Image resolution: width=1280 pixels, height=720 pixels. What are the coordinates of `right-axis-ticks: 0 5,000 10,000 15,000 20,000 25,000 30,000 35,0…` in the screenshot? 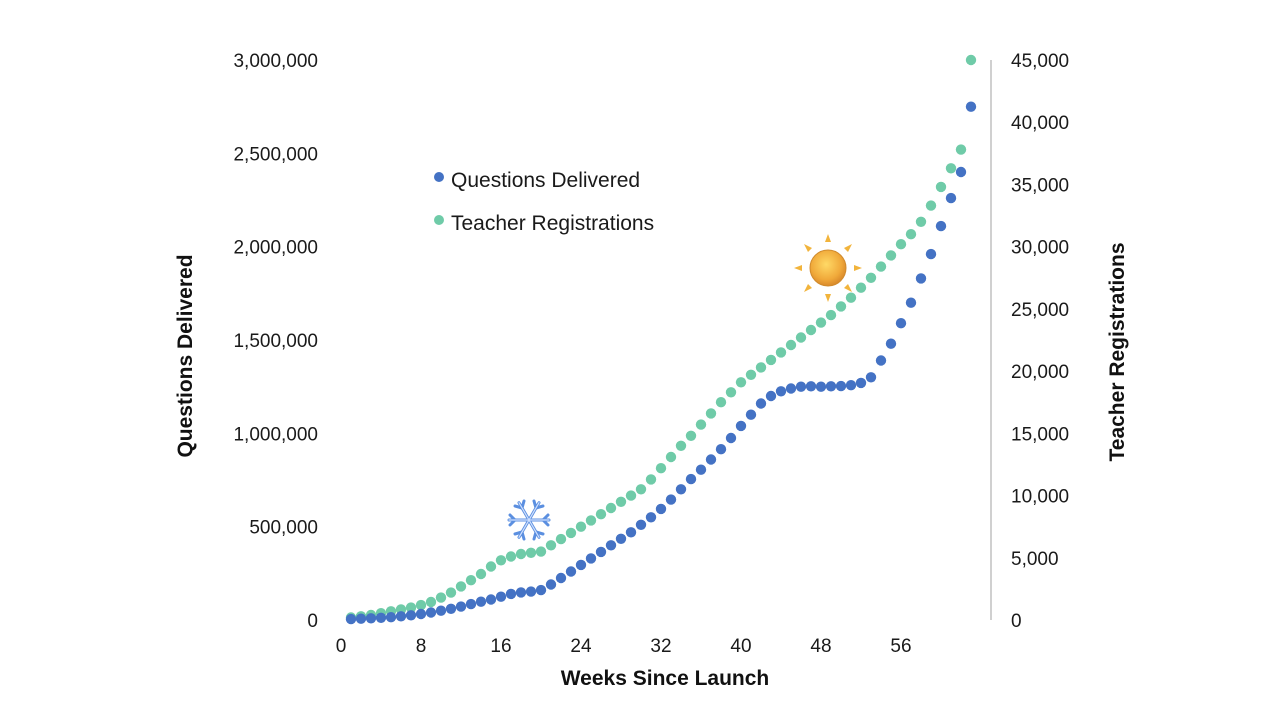 It's located at (1040, 341).